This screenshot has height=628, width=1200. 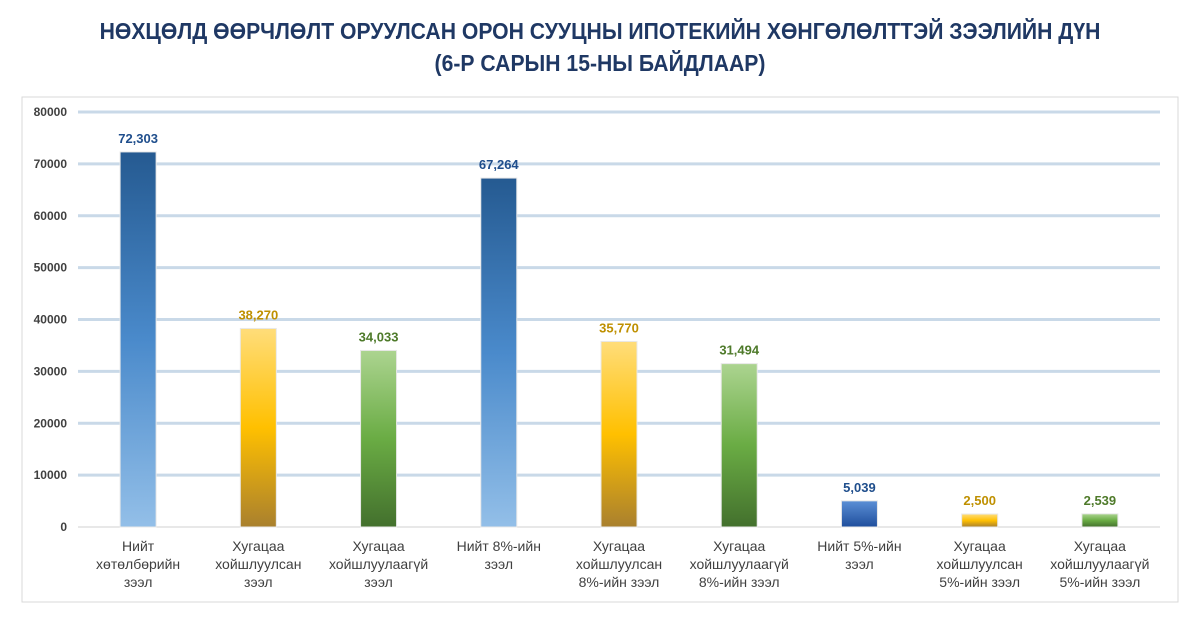 I want to click on data-label: 34,033, so click(x=379, y=336).